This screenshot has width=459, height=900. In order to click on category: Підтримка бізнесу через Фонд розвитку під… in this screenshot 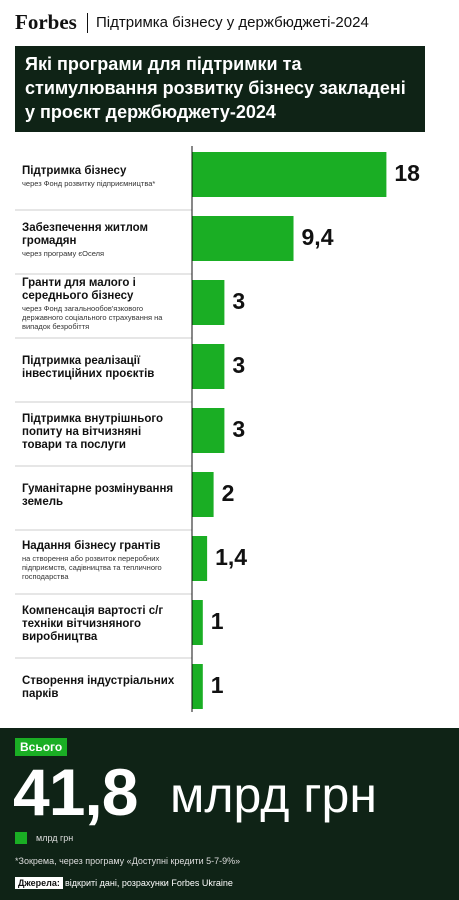, I will do `click(102, 176)`.